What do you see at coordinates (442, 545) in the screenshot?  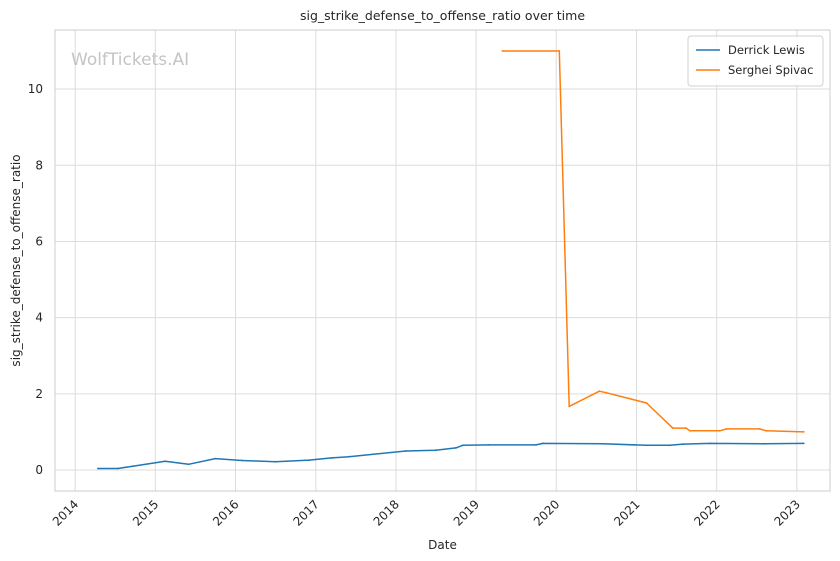 I see `x-axis-title: Date` at bounding box center [442, 545].